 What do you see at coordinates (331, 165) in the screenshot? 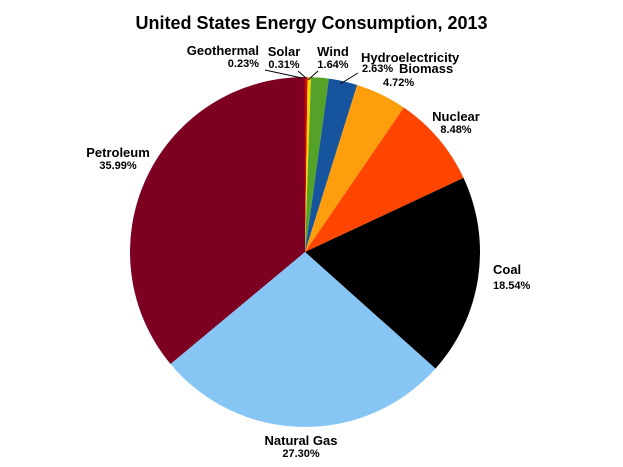
I see `pie-slice-hydroelectricity` at bounding box center [331, 165].